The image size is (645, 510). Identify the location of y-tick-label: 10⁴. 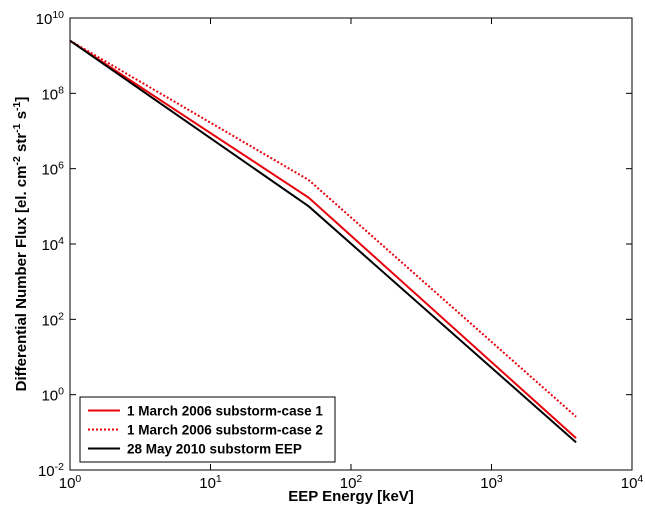
(52, 244).